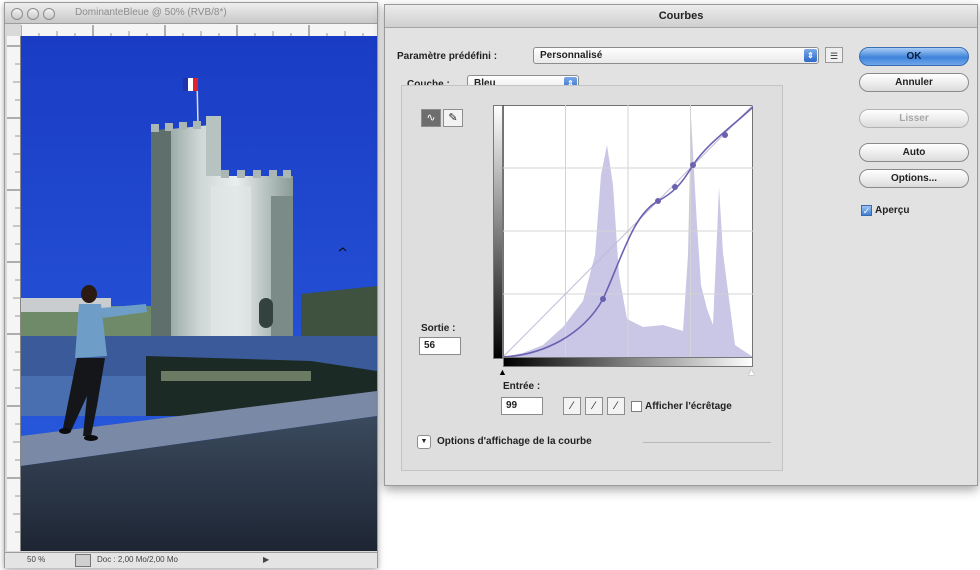 Image resolution: width=980 pixels, height=570 pixels. I want to click on tone-curve, so click(628, 231).